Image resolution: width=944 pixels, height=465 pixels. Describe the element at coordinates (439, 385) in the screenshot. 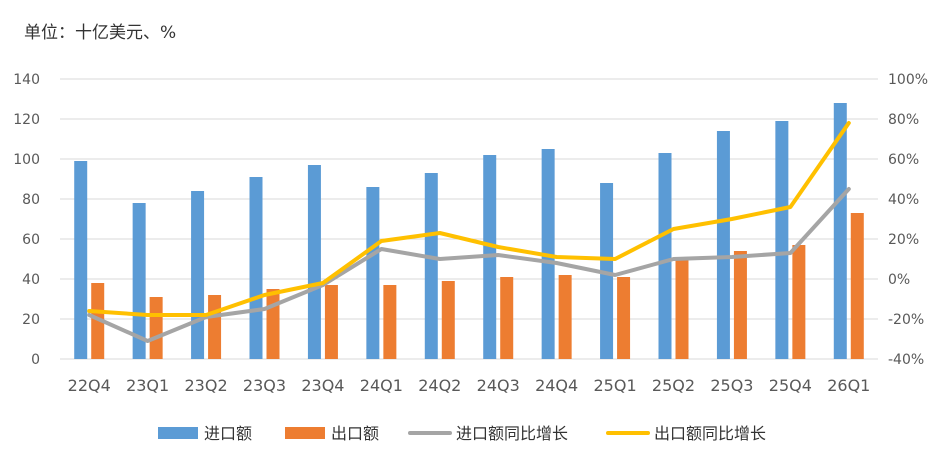

I see `category-label: 24Q2` at that location.